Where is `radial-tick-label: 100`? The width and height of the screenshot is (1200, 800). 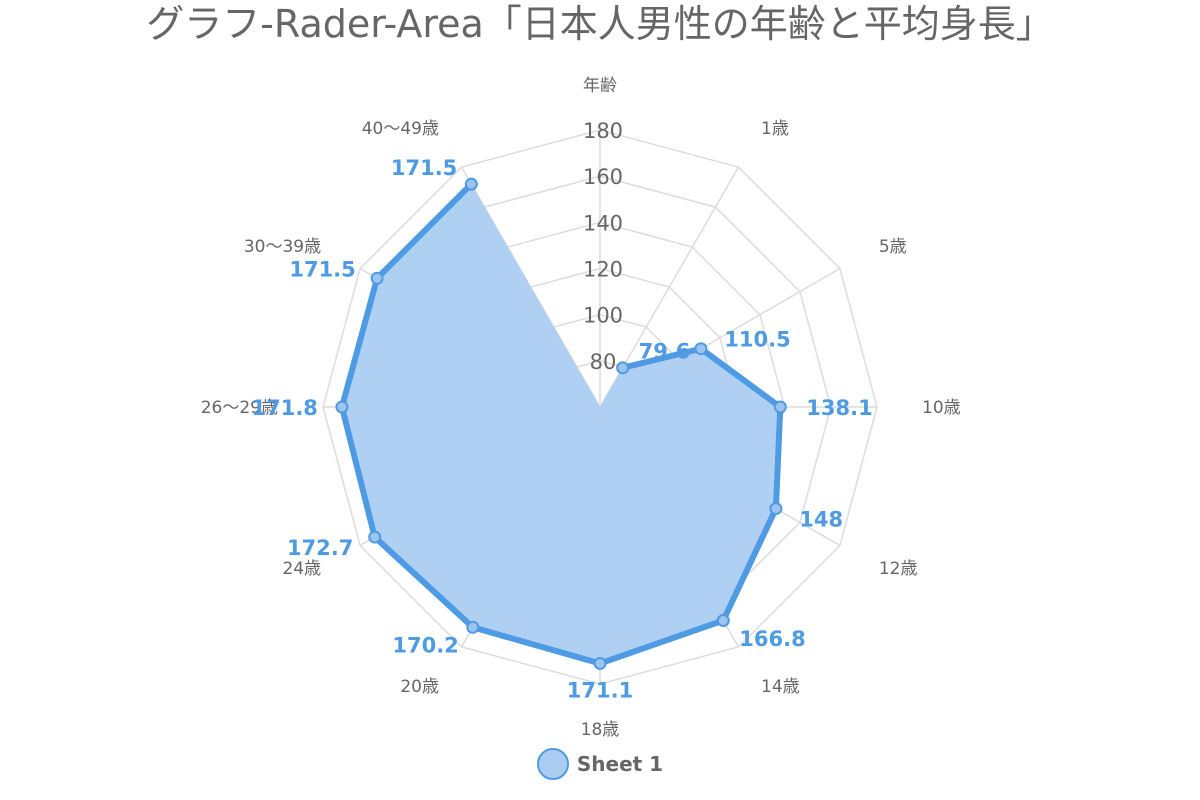
radial-tick-label: 100 is located at coordinates (603, 316).